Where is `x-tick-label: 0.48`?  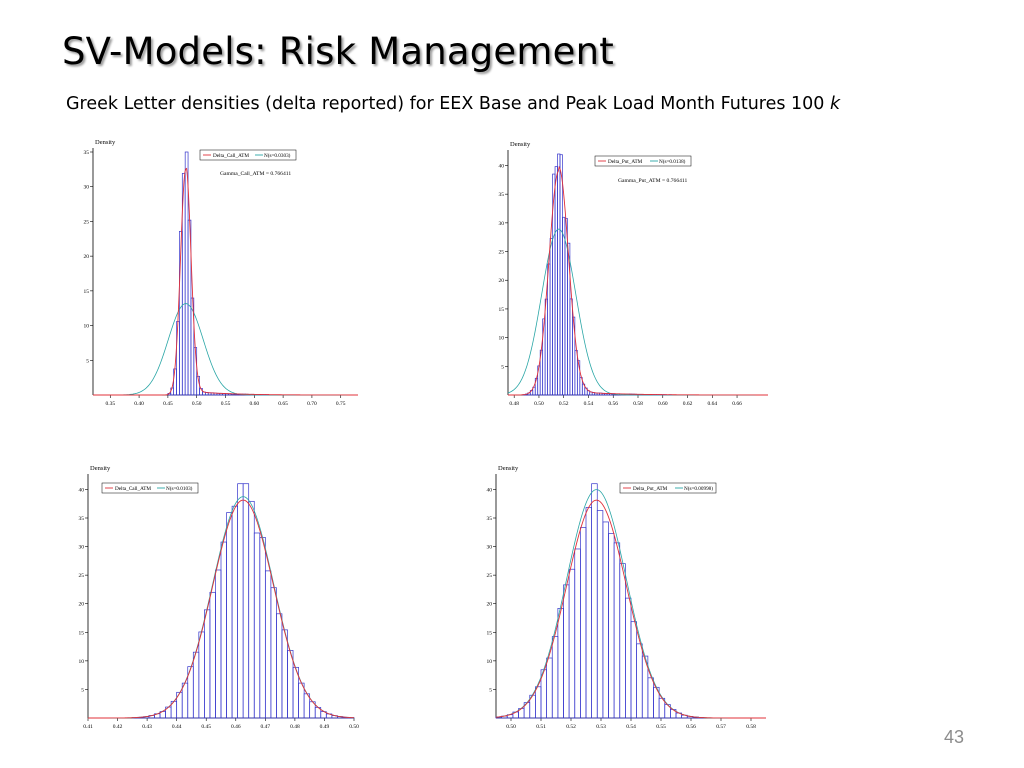
x-tick-label: 0.48 is located at coordinates (295, 727).